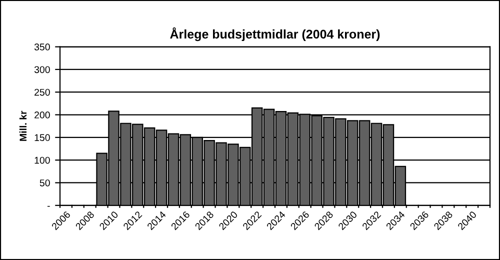  Describe the element at coordinates (42, 70) in the screenshot. I see `y-tick-label: 300` at that location.